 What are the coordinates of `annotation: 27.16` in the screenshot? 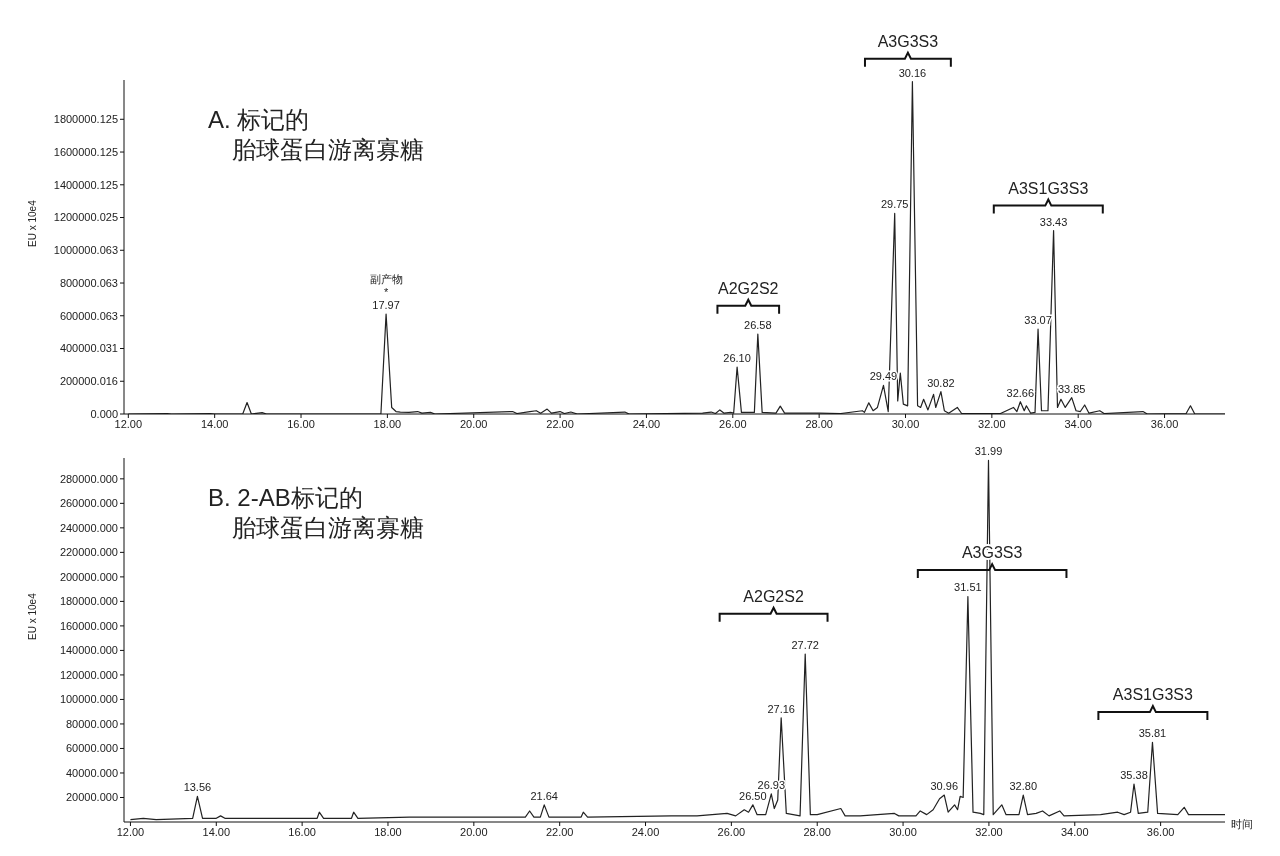 It's located at (781, 708).